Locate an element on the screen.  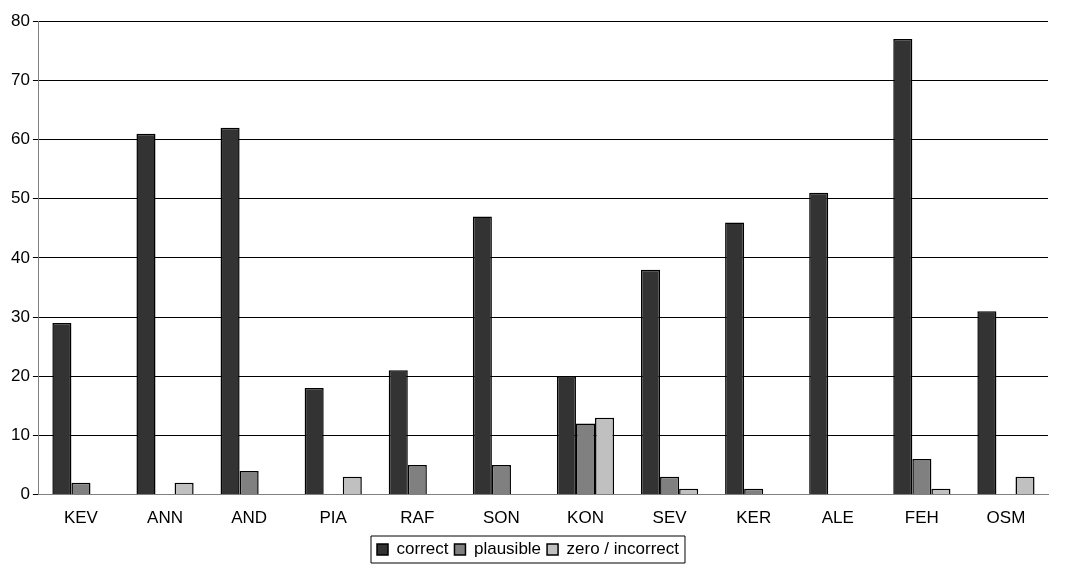
x-tick-label: SEV is located at coordinates (670, 518).